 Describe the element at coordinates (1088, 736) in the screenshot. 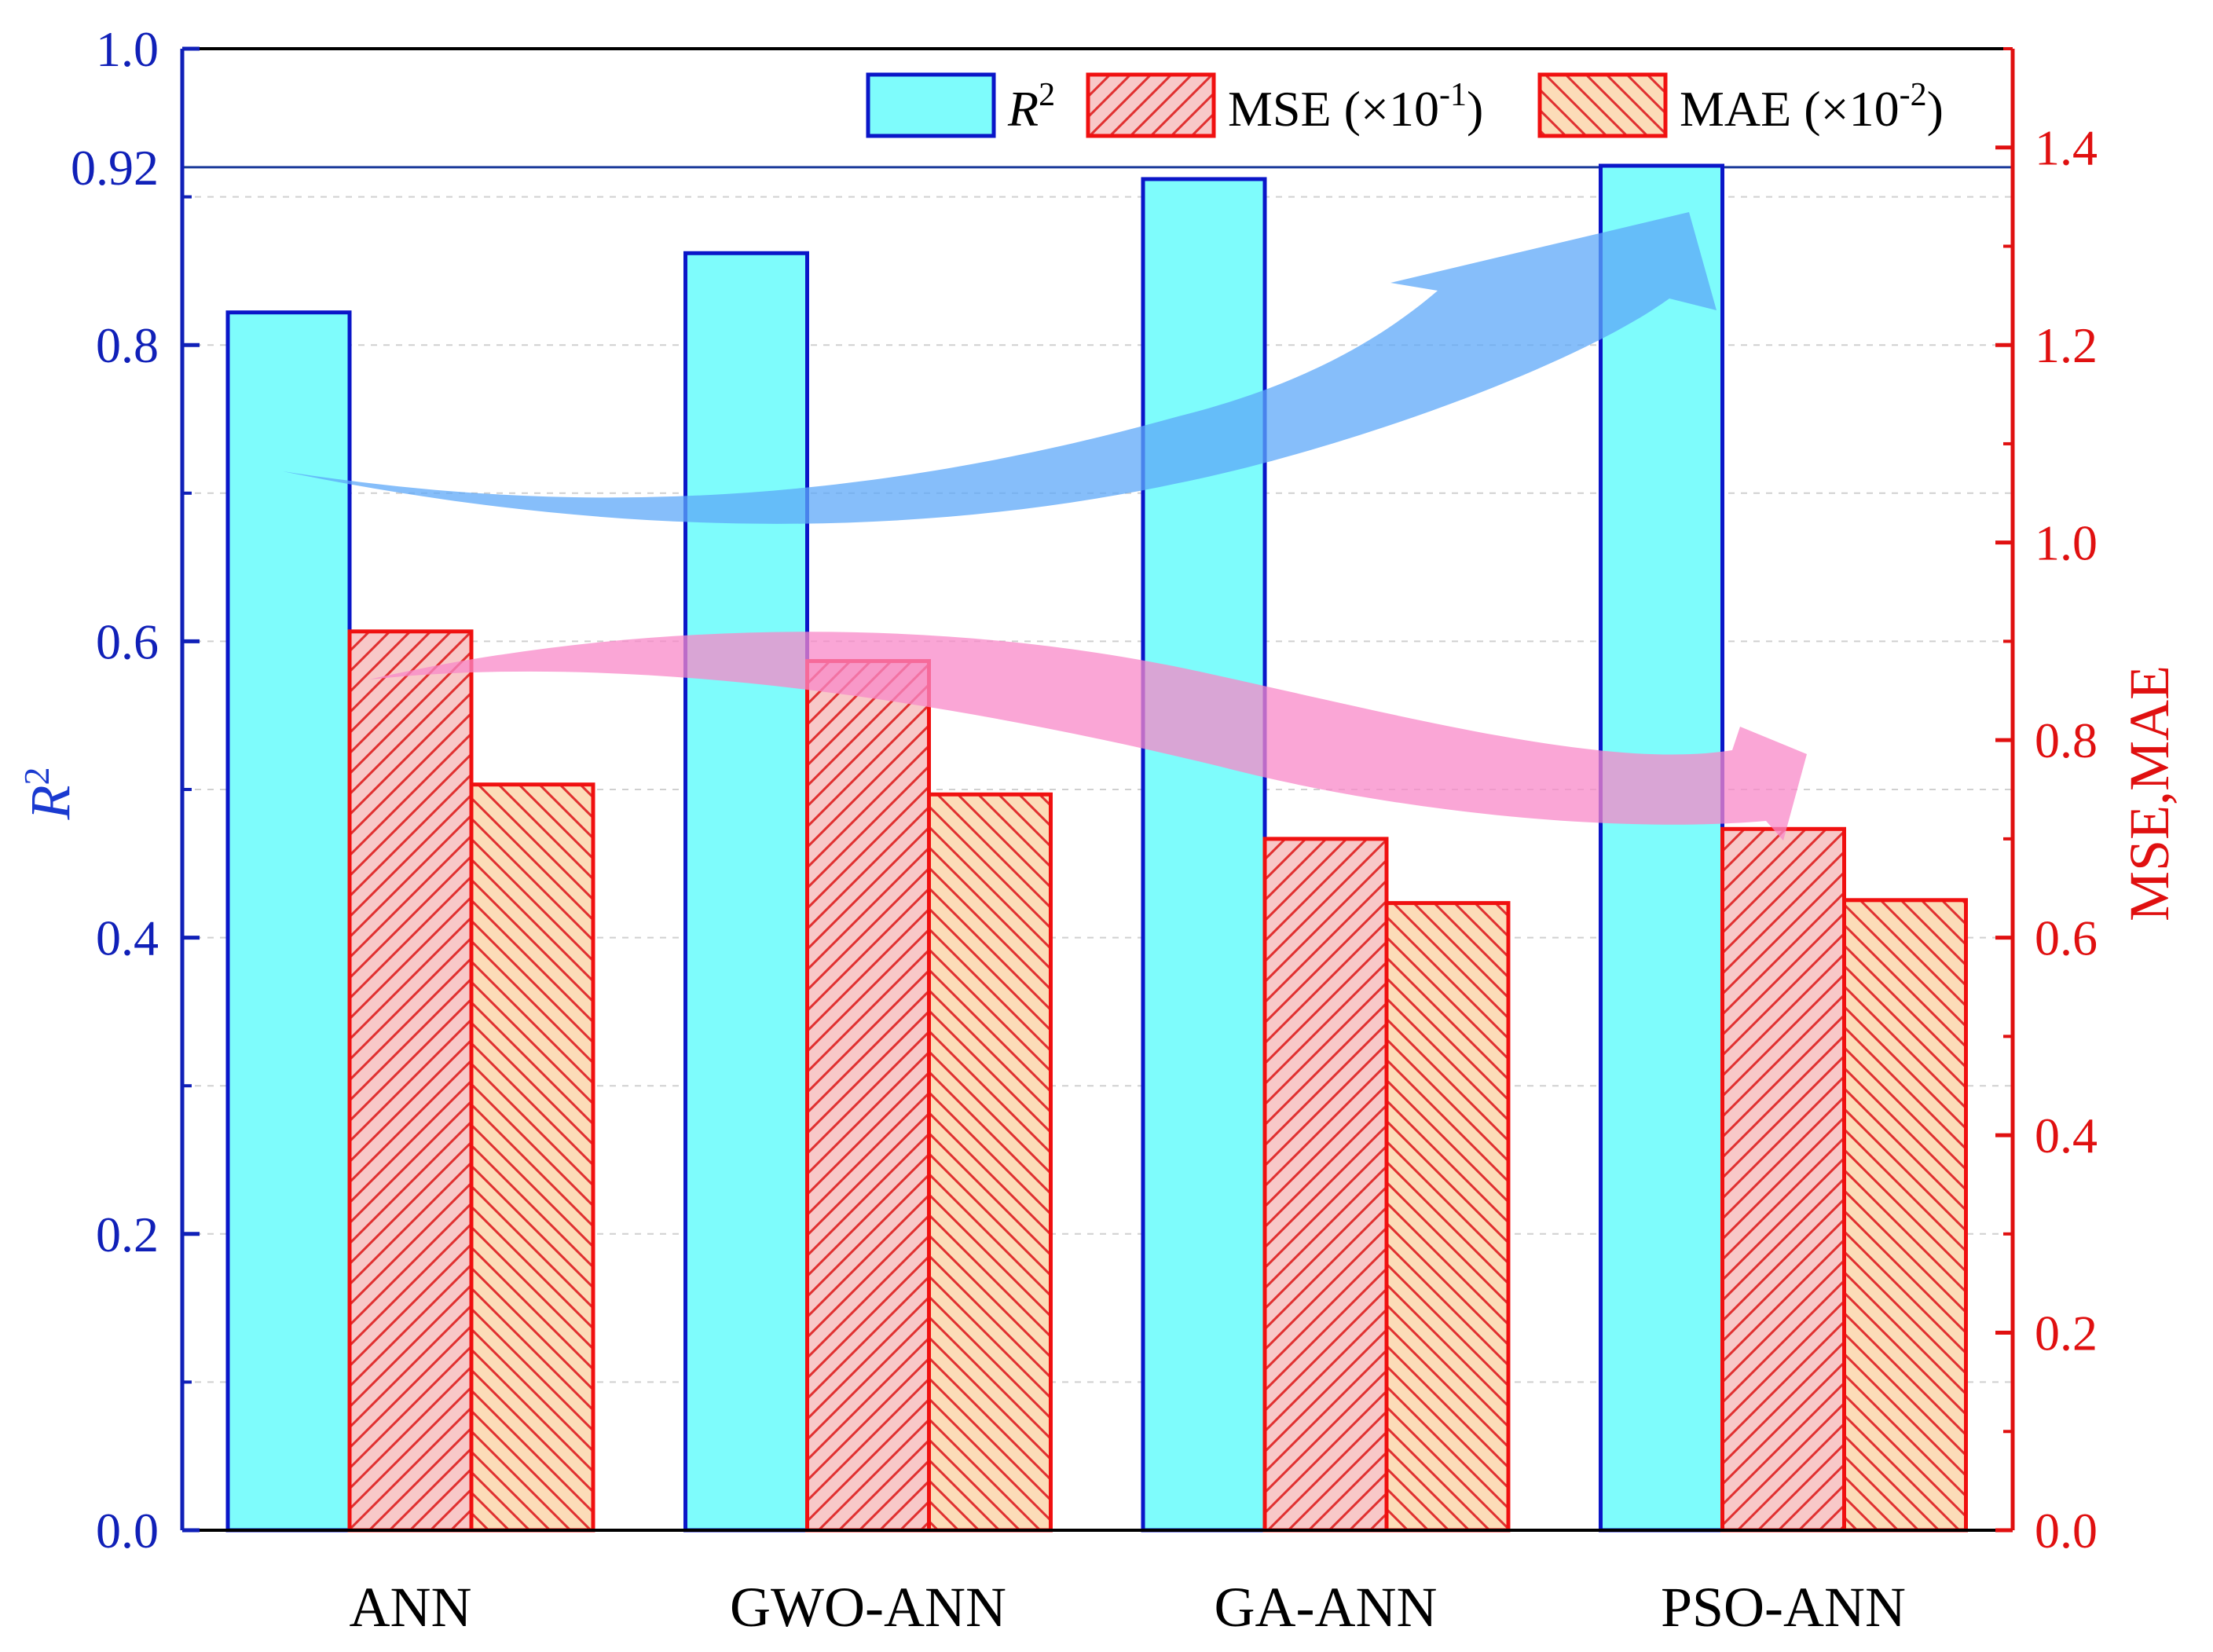

I see `decreasing-trend-arrow` at that location.